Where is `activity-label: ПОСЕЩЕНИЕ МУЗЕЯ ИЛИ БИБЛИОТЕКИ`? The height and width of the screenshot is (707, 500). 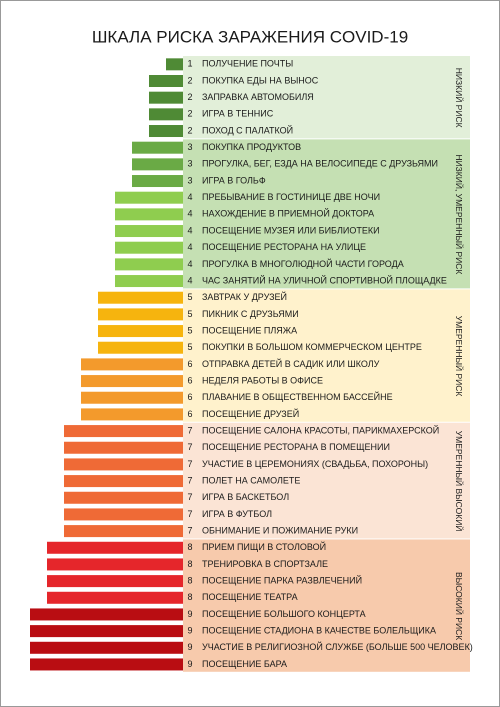 activity-label: ПОСЕЩЕНИЕ МУЗЕЯ ИЛИ БИБЛИОТЕКИ is located at coordinates (291, 230).